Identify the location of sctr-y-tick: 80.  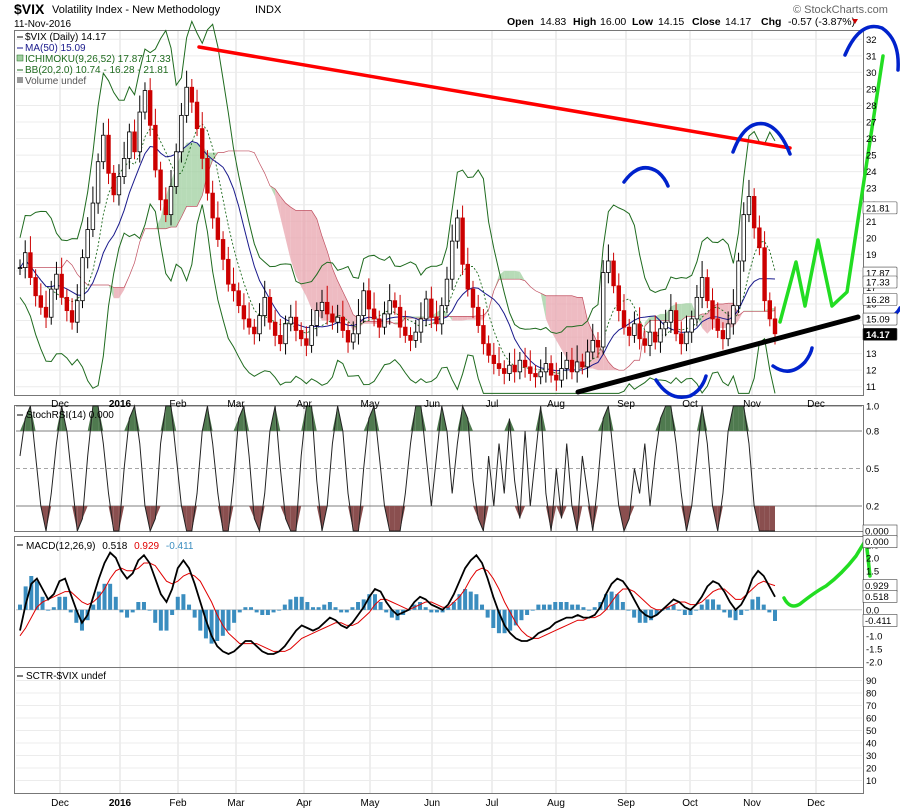
(871, 694).